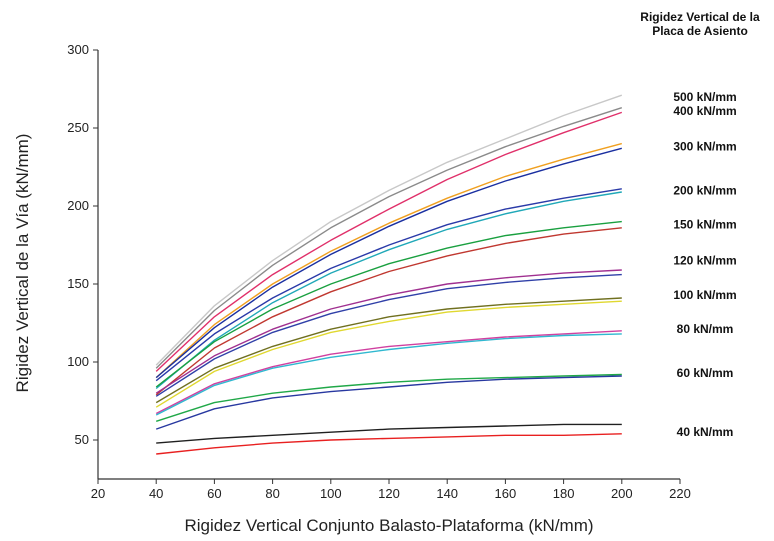  What do you see at coordinates (78, 205) in the screenshot?
I see `y-tick-label: 200` at bounding box center [78, 205].